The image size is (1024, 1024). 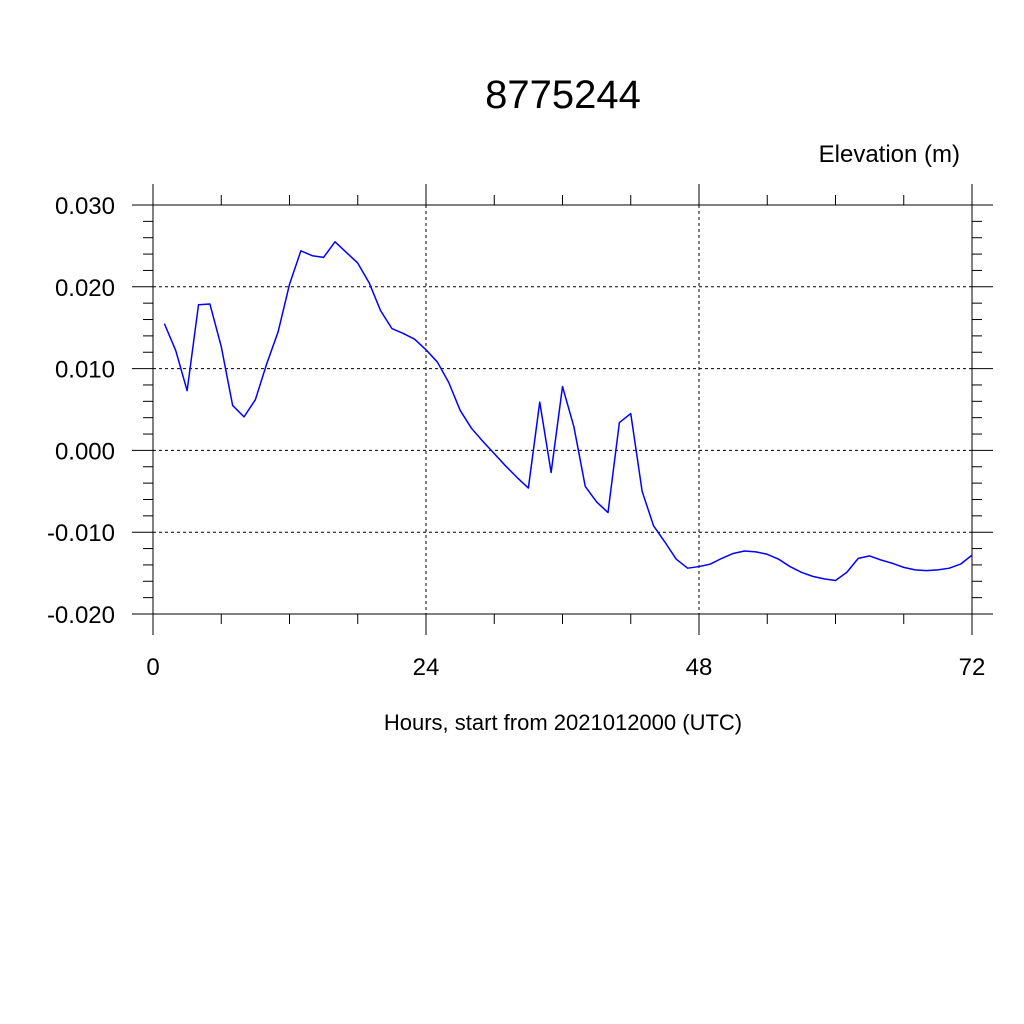 What do you see at coordinates (972, 667) in the screenshot?
I see `x-tick-label: 72` at bounding box center [972, 667].